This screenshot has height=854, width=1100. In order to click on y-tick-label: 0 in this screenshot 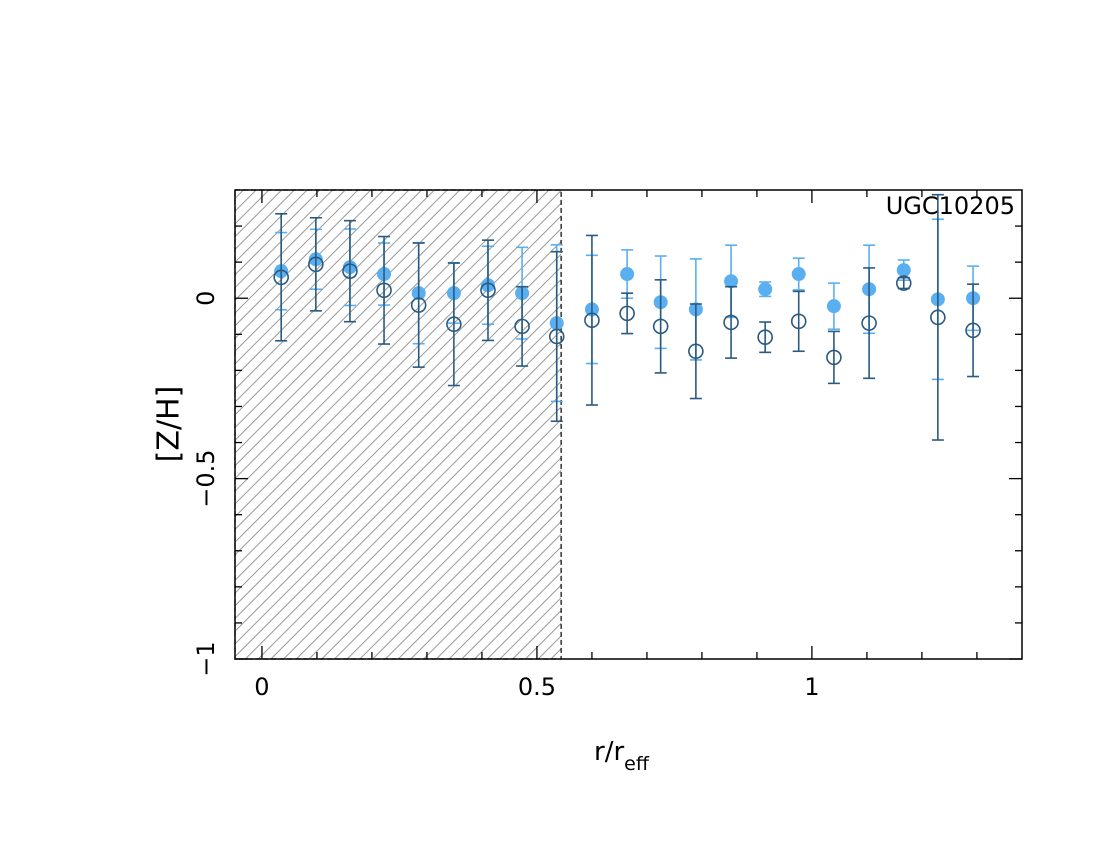, I will do `click(206, 298)`.